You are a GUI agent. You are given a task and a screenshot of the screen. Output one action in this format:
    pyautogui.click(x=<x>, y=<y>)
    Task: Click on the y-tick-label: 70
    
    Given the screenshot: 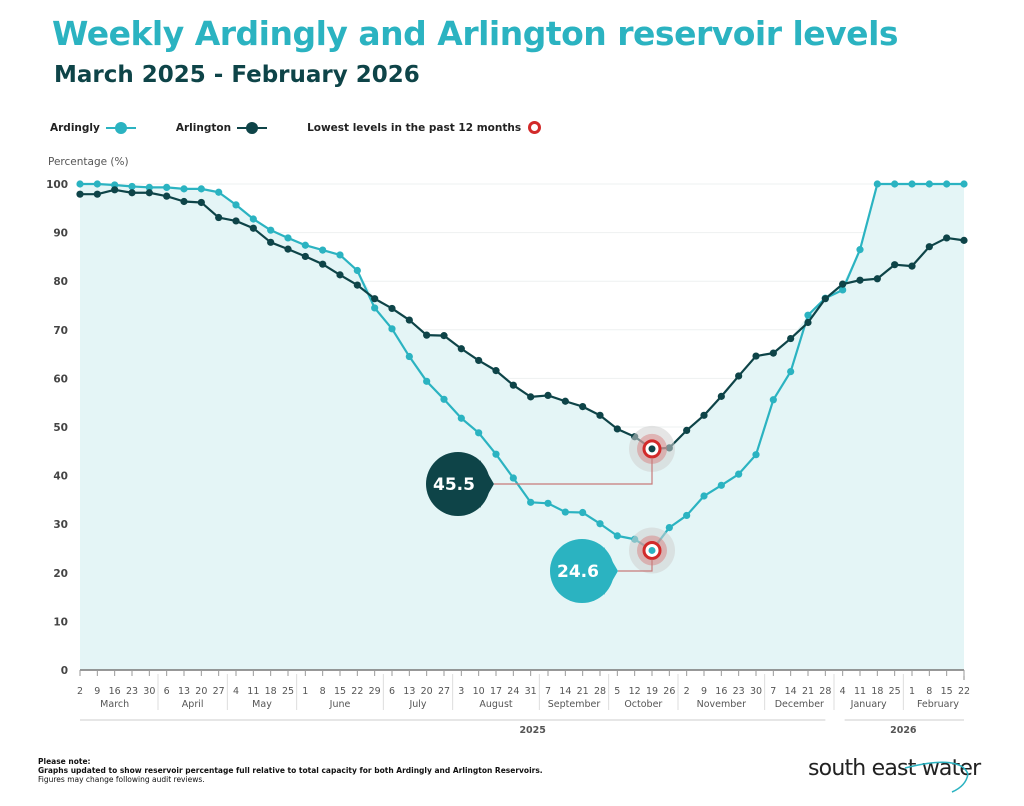 What is the action you would take?
    pyautogui.click(x=60, y=331)
    